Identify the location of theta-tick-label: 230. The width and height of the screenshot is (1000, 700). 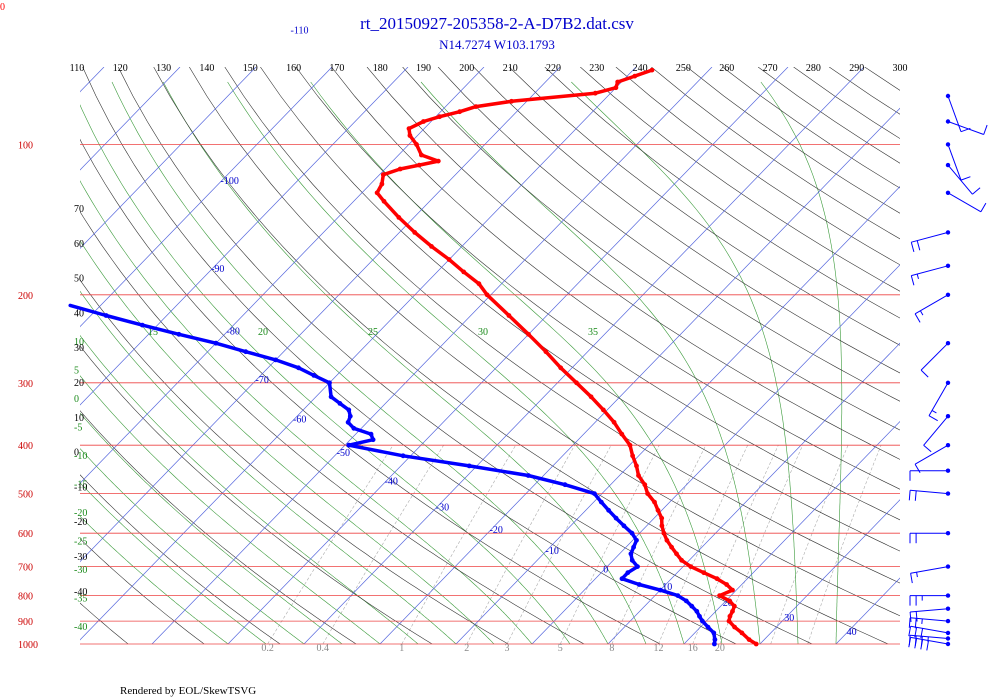
(596, 68).